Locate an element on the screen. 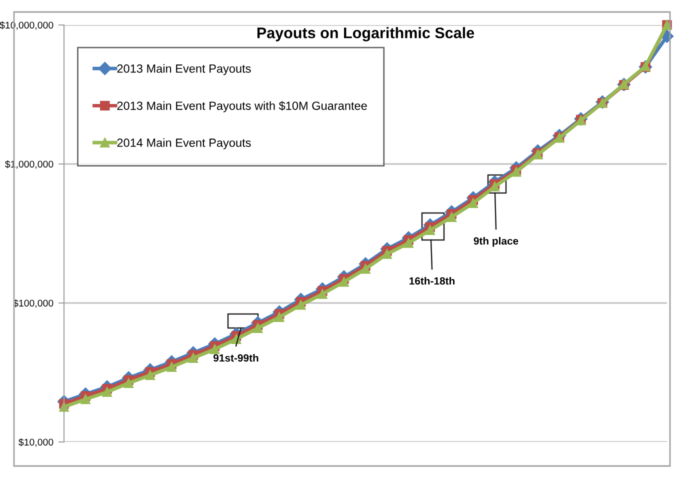  y-tick-label: $10,000,000 is located at coordinates (27, 25).